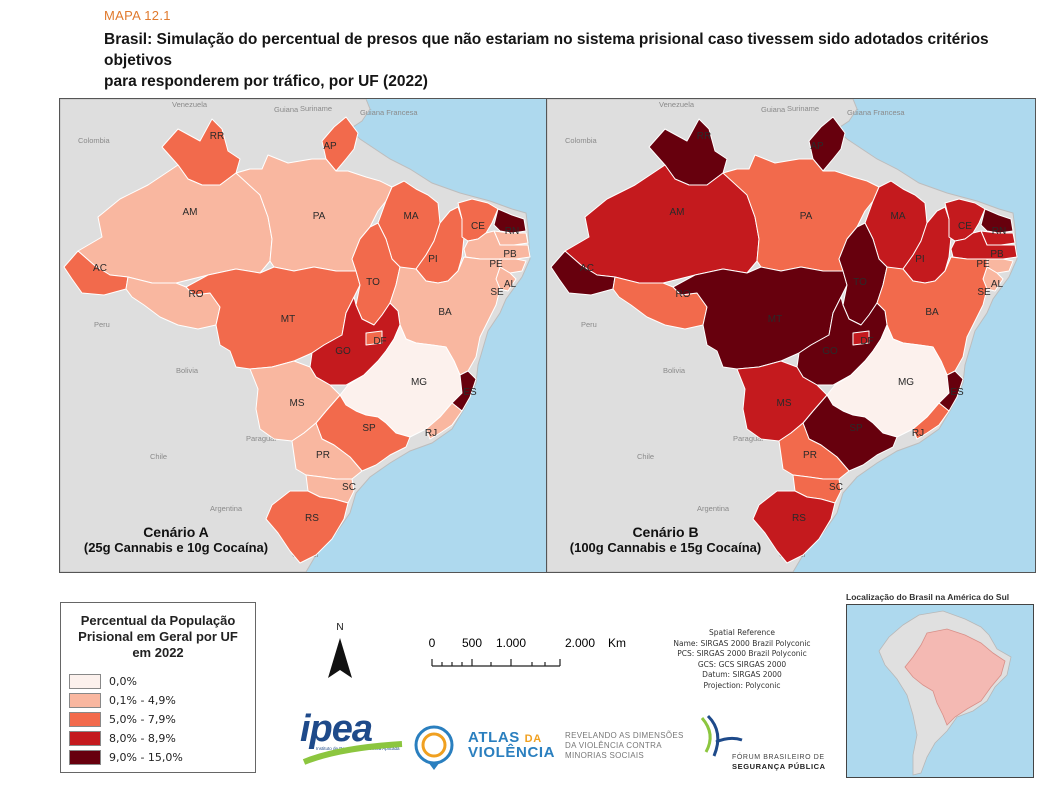  I want to click on state-label-pr: PR, so click(810, 455).